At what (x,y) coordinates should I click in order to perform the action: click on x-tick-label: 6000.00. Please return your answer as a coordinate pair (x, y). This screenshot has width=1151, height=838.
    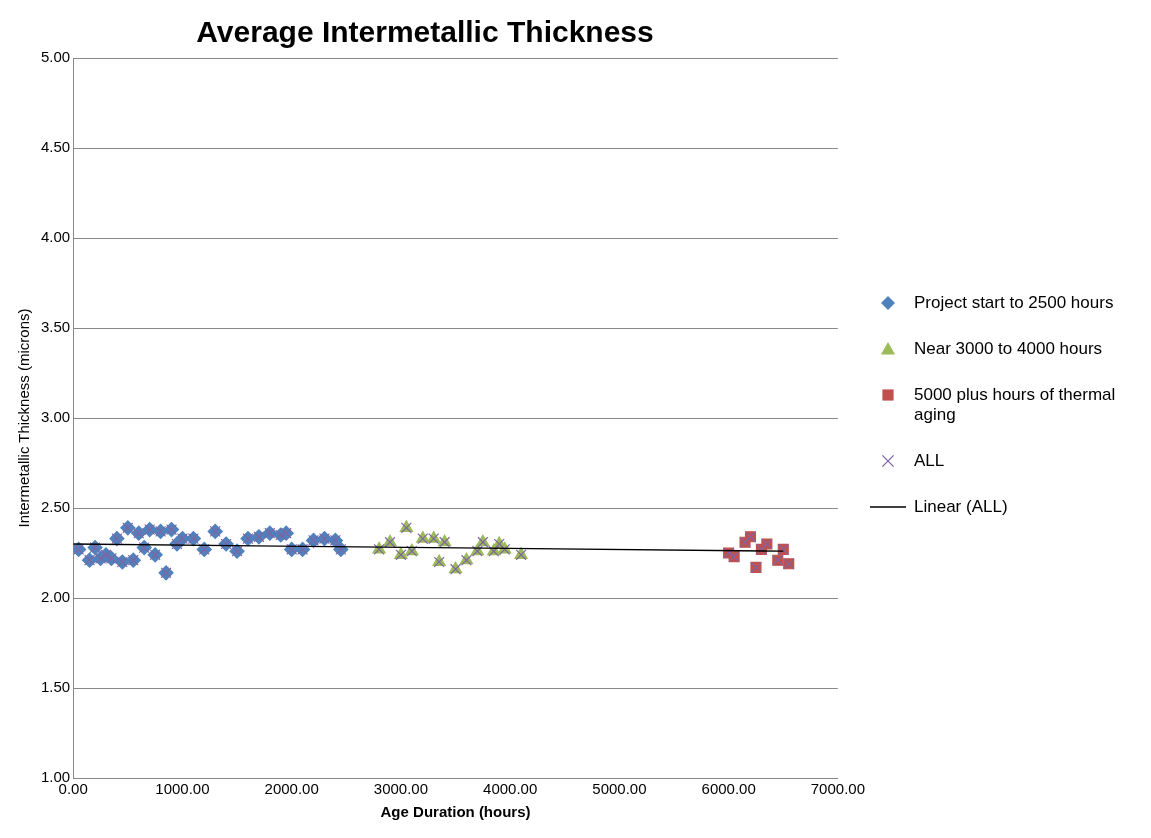
    Looking at the image, I should click on (728, 789).